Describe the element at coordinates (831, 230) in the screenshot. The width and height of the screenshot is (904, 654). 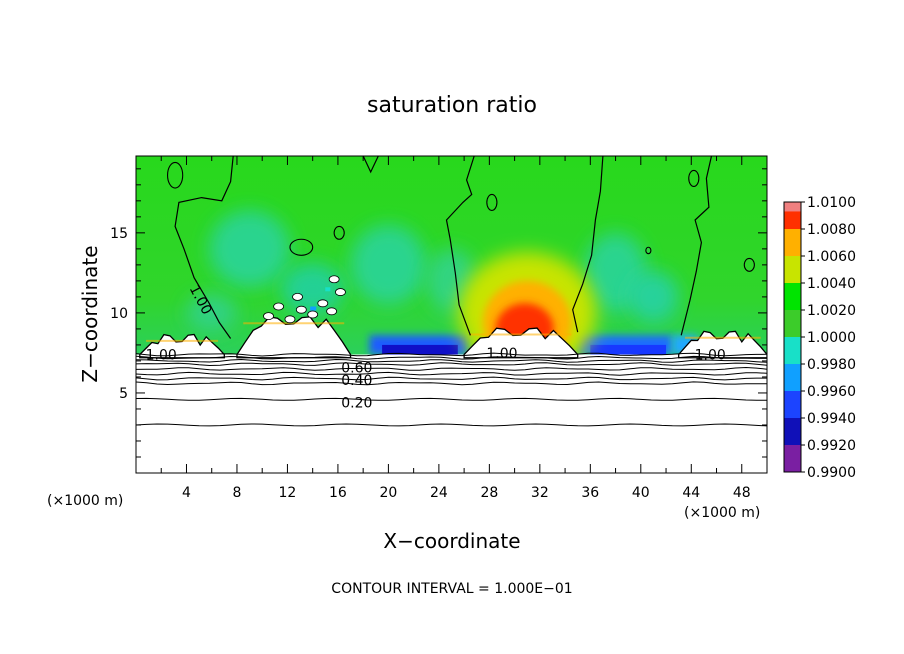
I see `colorbar-label: 1.0080` at that location.